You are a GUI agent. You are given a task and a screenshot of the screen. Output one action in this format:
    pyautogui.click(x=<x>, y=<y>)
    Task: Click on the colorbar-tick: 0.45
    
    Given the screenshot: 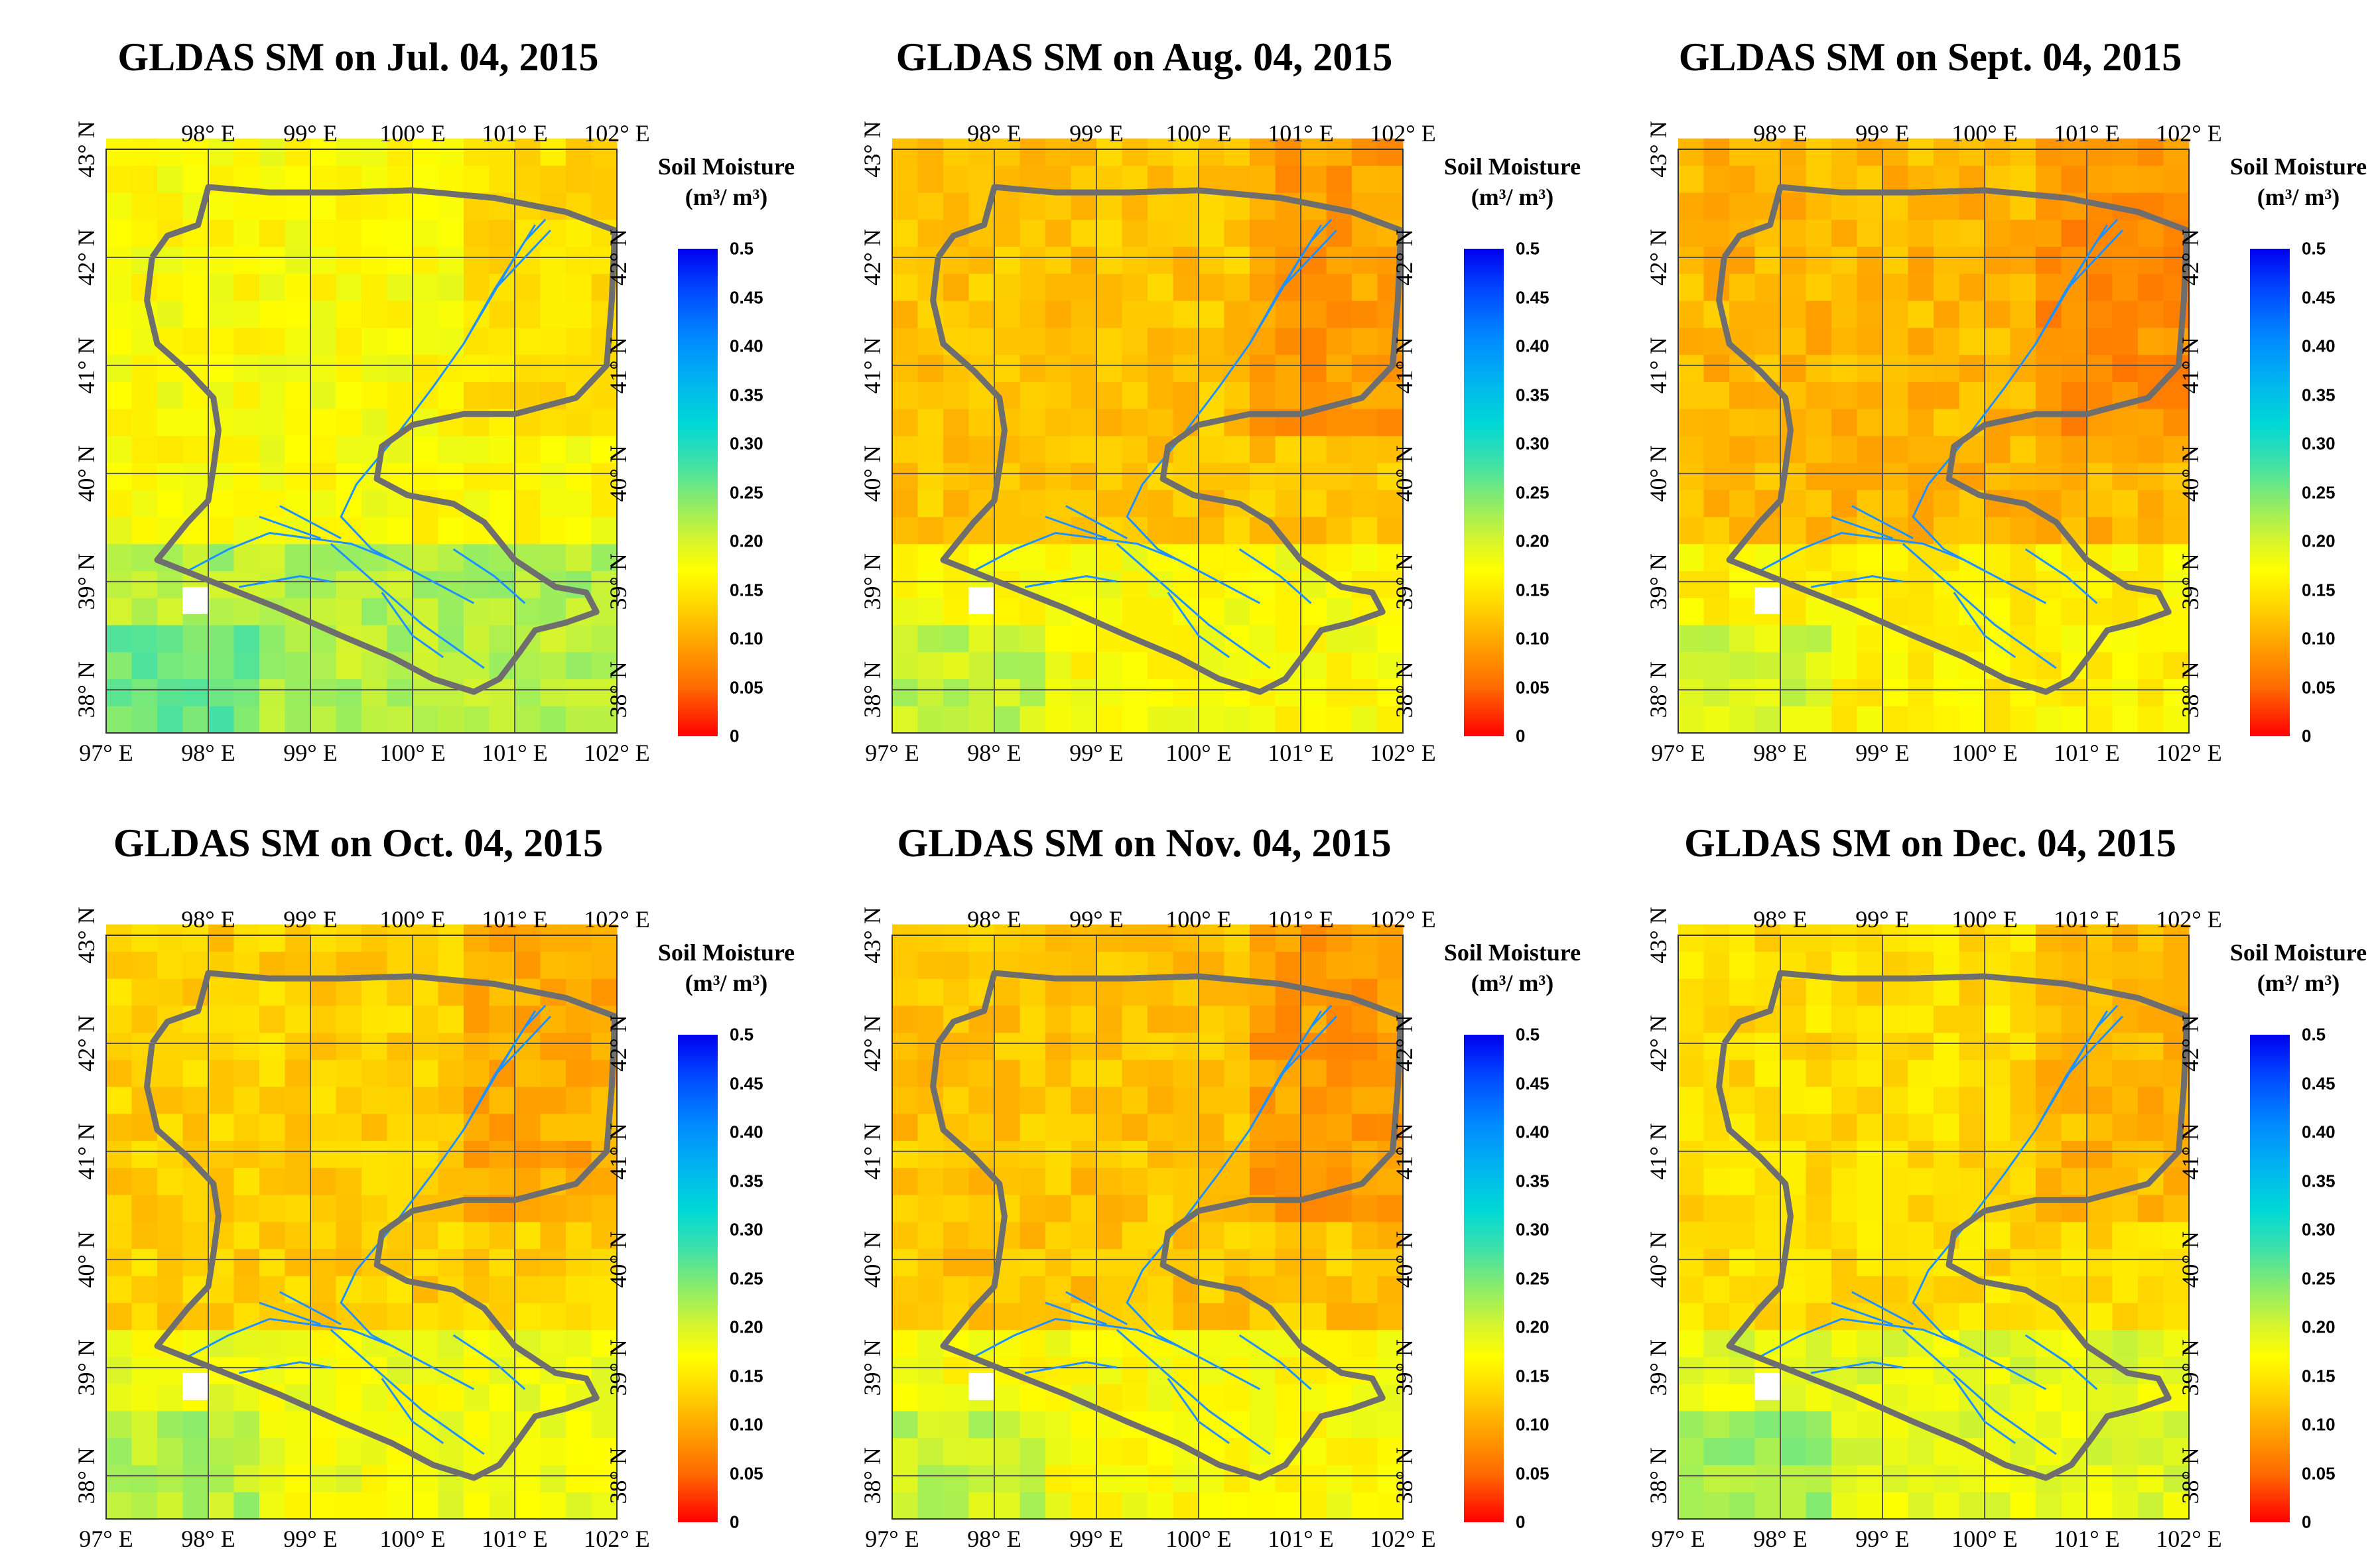 What is the action you would take?
    pyautogui.click(x=2319, y=297)
    